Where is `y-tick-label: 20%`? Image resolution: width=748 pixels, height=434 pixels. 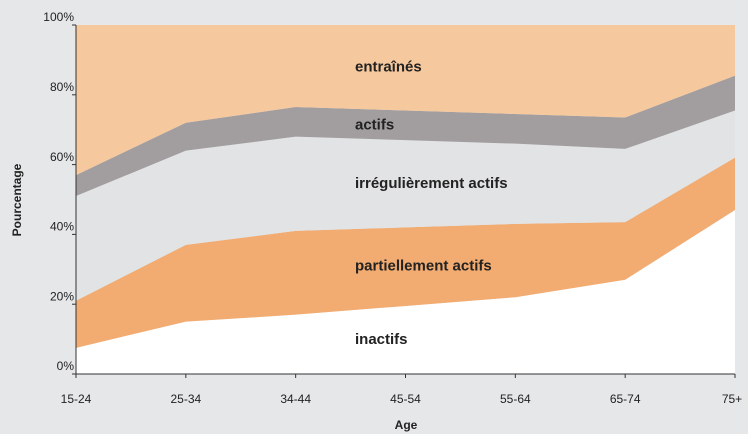
y-tick-label: 20% is located at coordinates (62, 296).